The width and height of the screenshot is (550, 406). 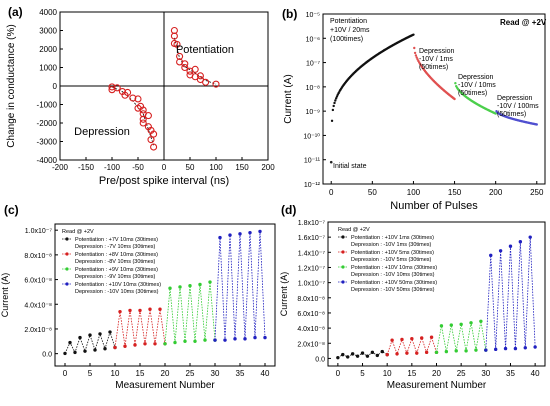 I want to click on x-tick-label: 35, so click(x=240, y=373).